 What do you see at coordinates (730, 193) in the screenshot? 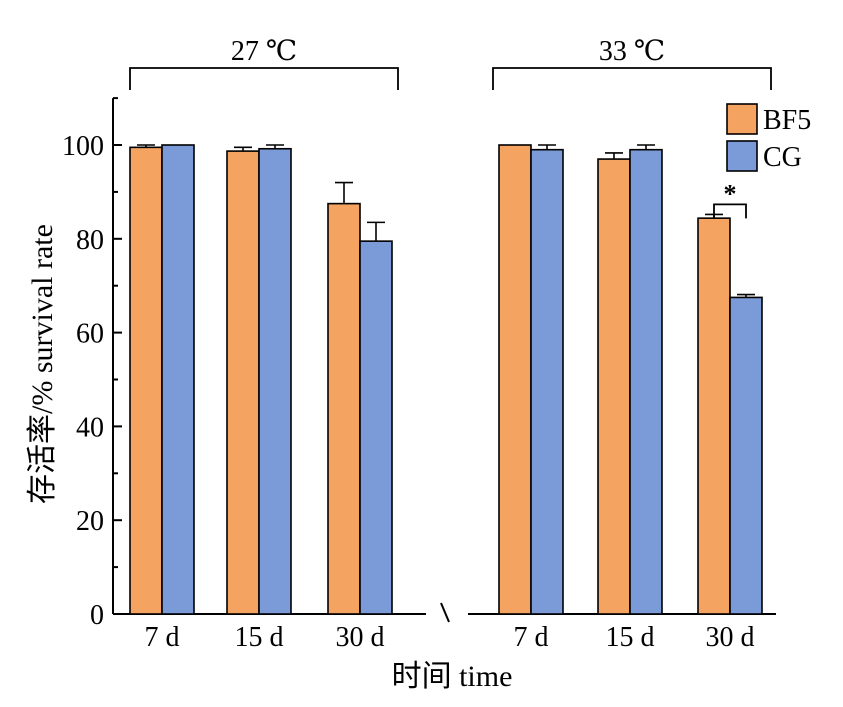
I see `significance-label: *` at bounding box center [730, 193].